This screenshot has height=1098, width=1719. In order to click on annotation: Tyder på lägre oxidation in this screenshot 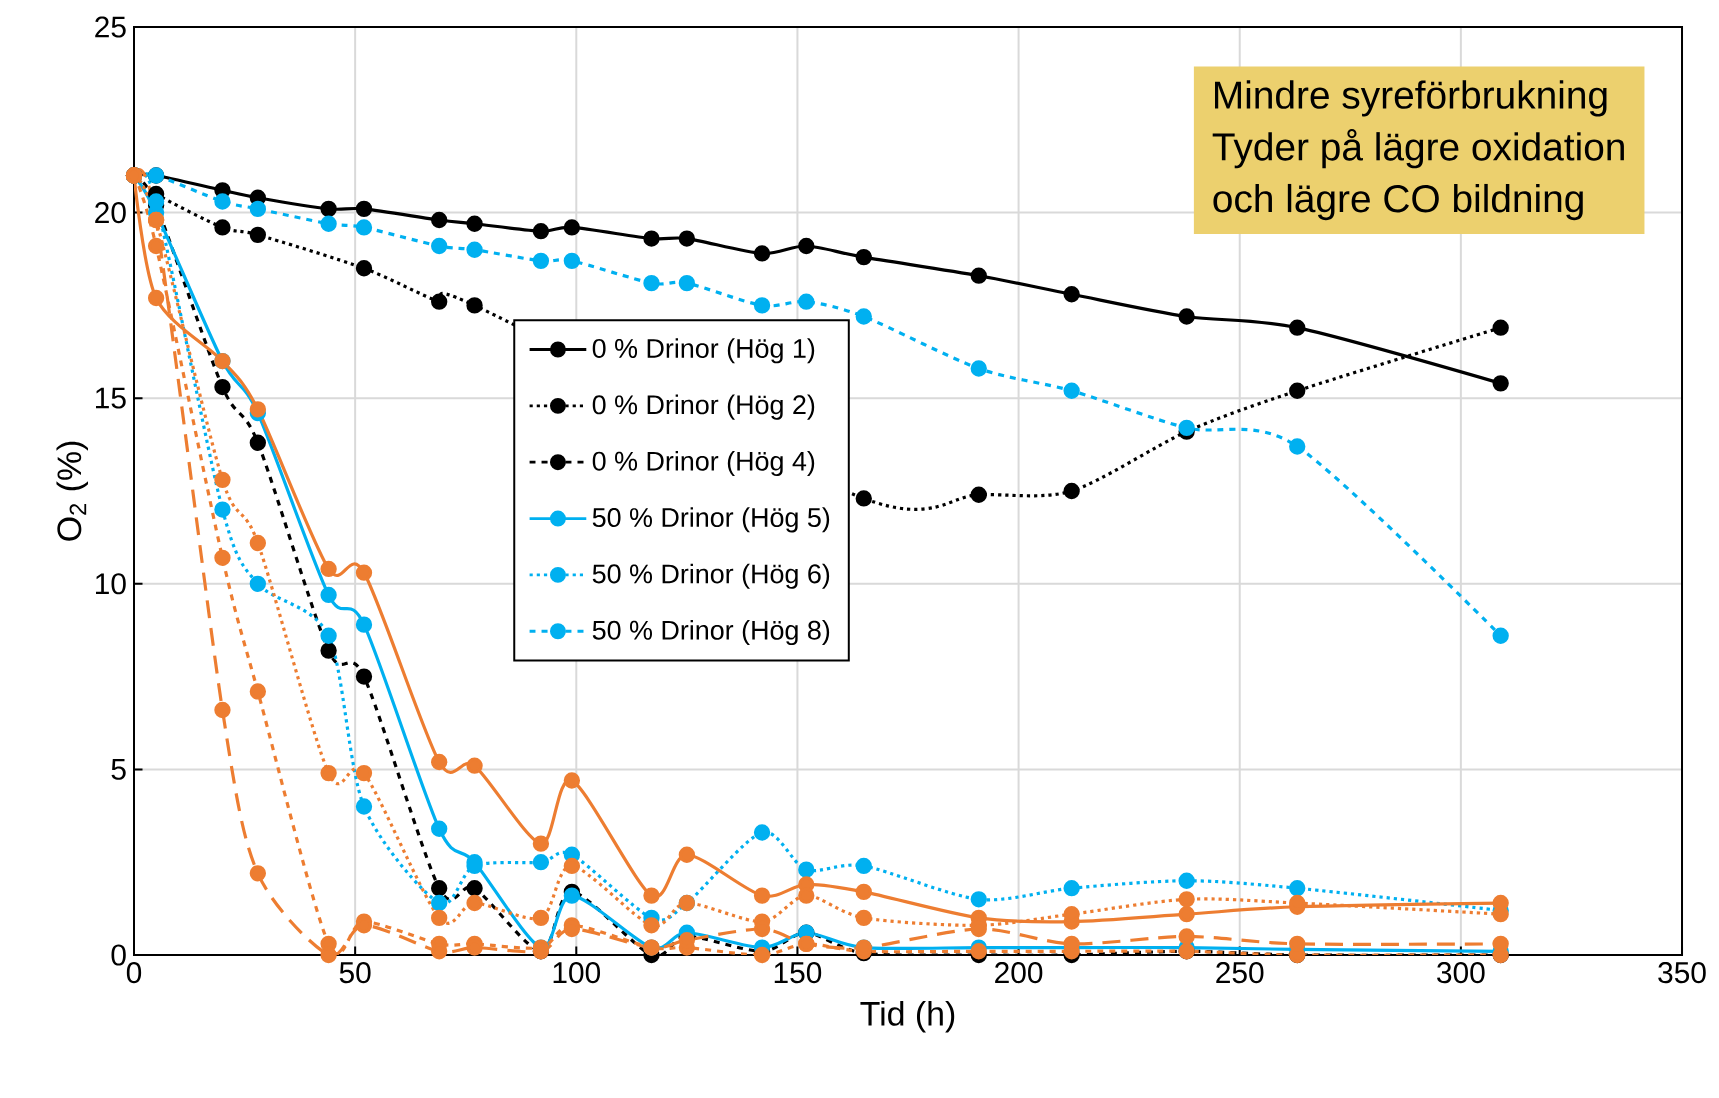, I will do `click(1418, 148)`.